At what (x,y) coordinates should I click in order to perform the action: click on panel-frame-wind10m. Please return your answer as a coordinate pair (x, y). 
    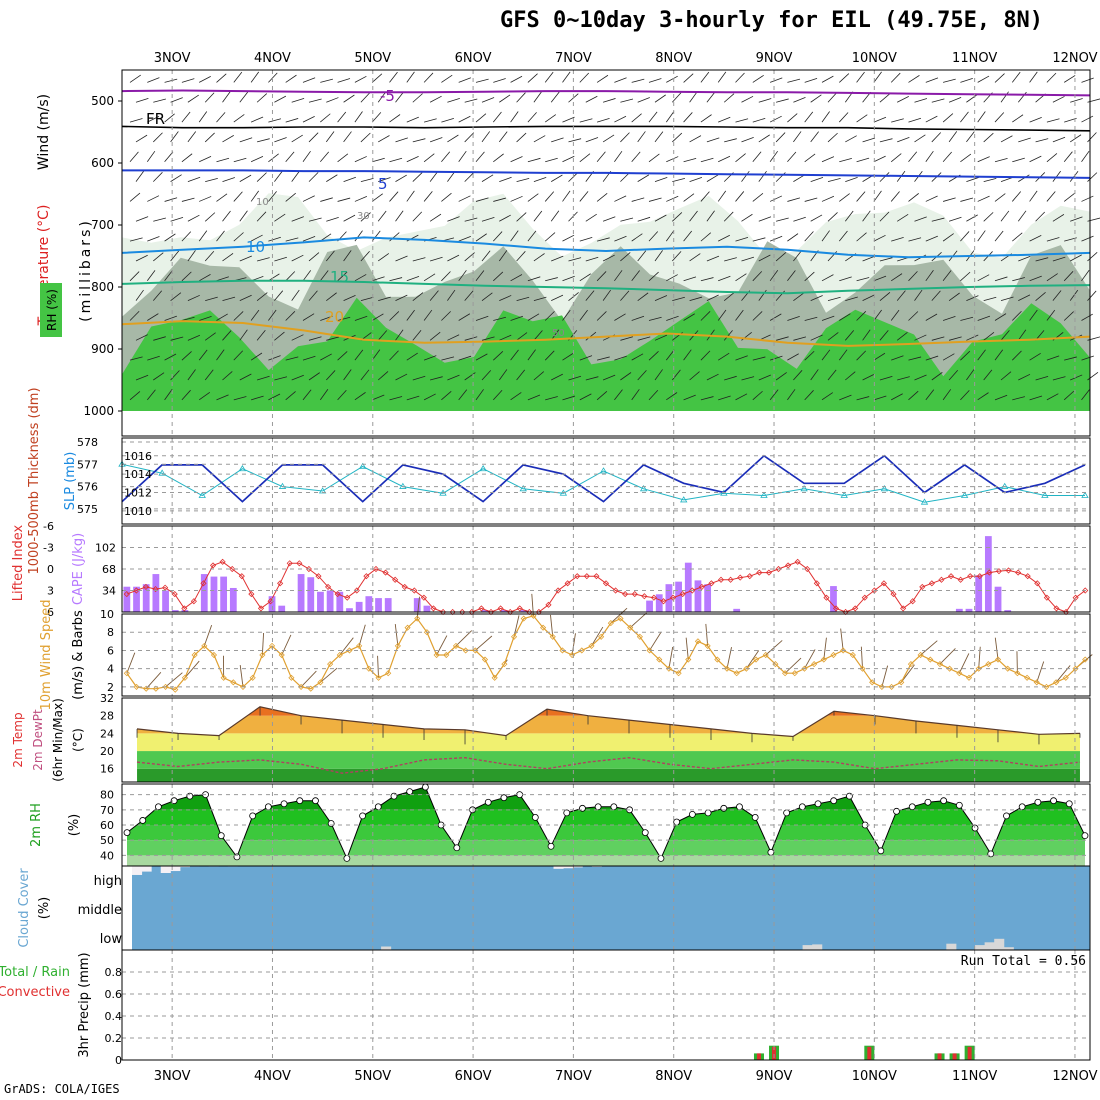
    Looking at the image, I should click on (606, 655).